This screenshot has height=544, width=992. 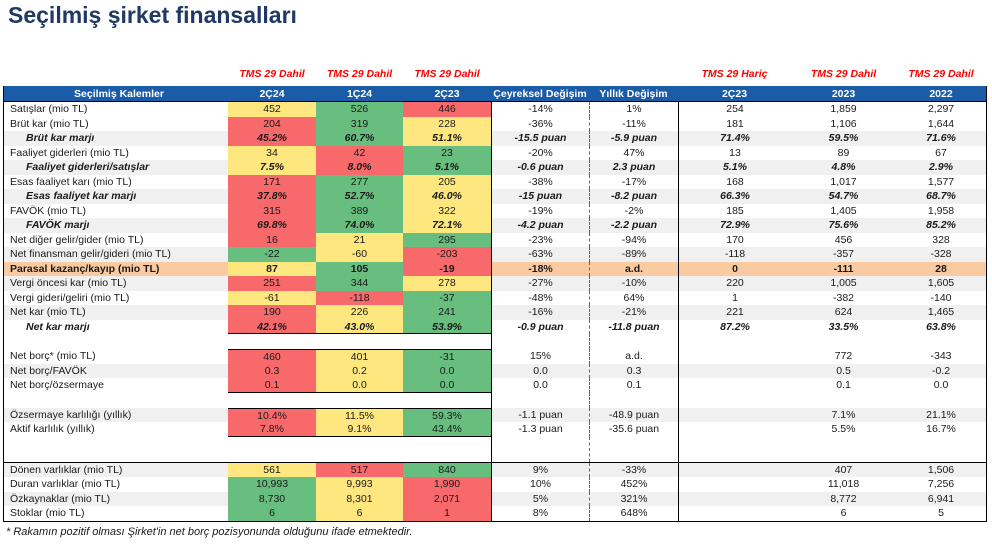 I want to click on quarter-value-cell: 295, so click(x=447, y=239).